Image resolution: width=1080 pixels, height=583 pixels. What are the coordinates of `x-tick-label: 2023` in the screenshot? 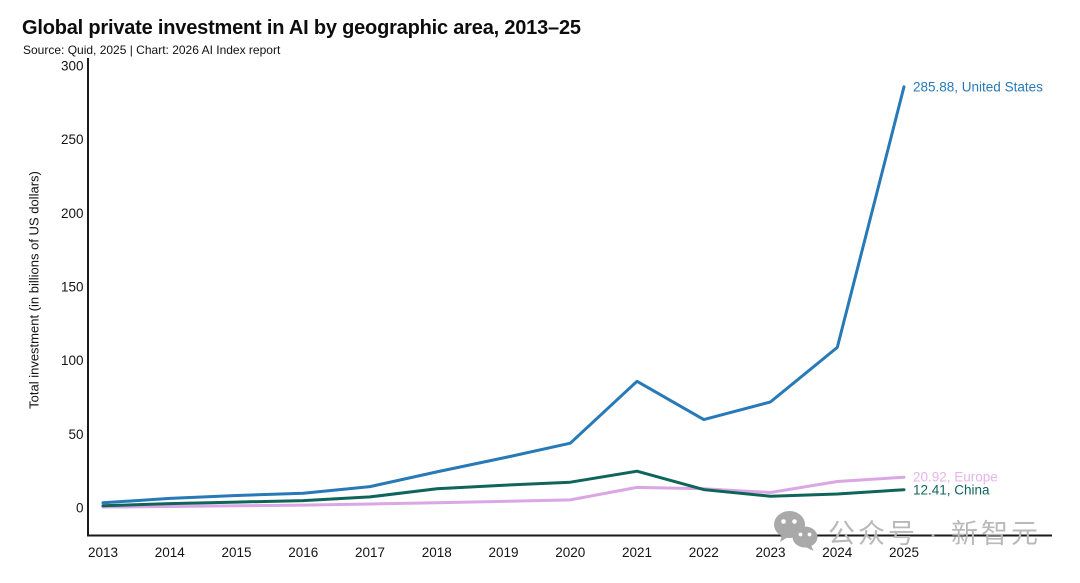 It's located at (770, 552).